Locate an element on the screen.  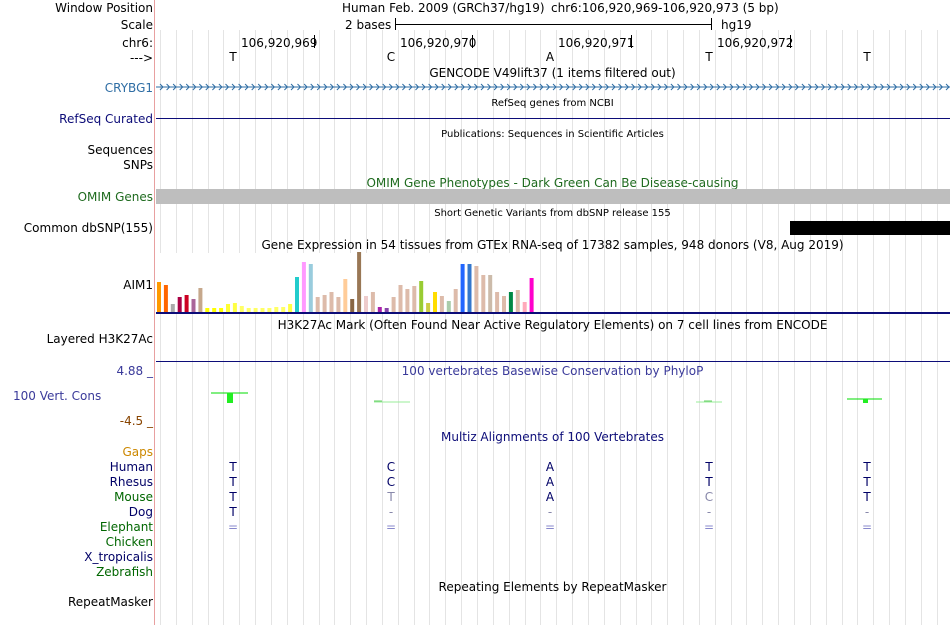
phylop-min: -4.5 _ is located at coordinates (136, 421).